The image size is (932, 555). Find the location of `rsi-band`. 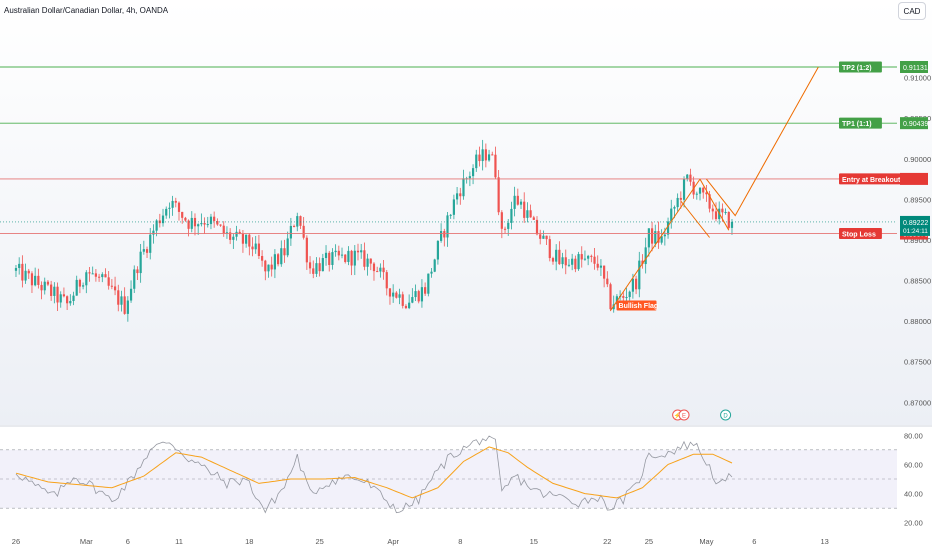

rsi-band is located at coordinates (448, 479).